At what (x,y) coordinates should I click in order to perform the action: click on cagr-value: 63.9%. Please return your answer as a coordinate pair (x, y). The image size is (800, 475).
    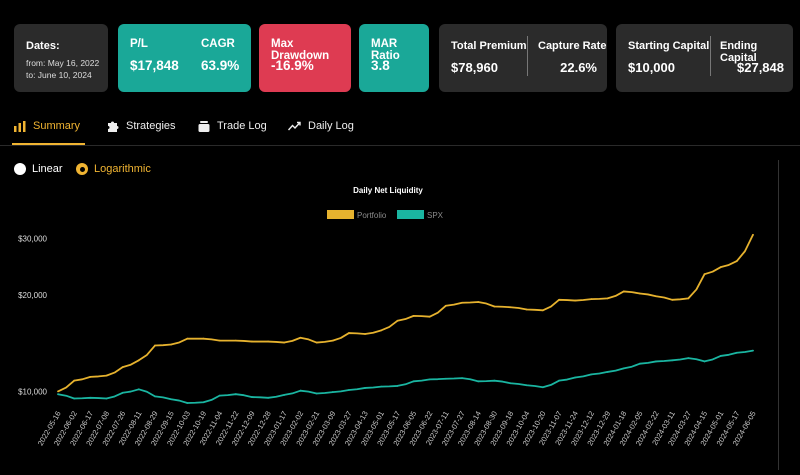
    Looking at the image, I should click on (220, 65).